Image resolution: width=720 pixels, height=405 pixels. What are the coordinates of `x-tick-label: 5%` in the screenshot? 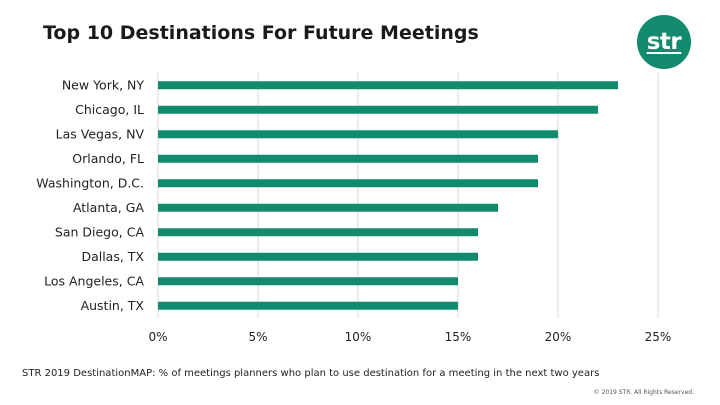 It's located at (257, 337).